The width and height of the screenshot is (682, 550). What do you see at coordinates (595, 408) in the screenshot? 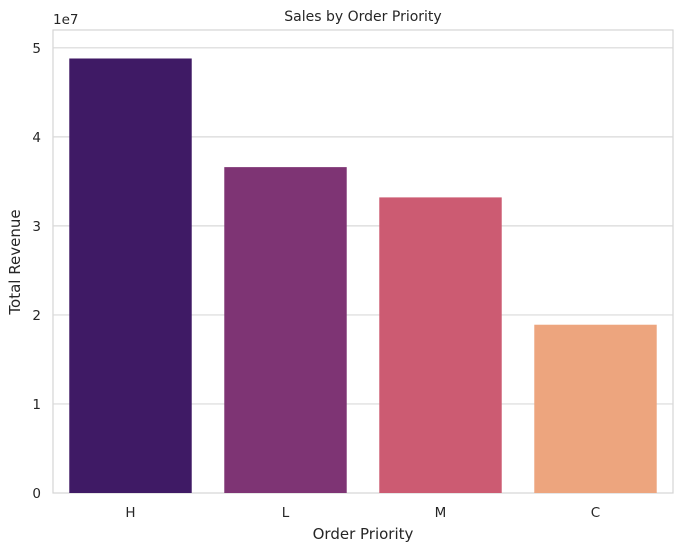
I see `bar-c` at bounding box center [595, 408].